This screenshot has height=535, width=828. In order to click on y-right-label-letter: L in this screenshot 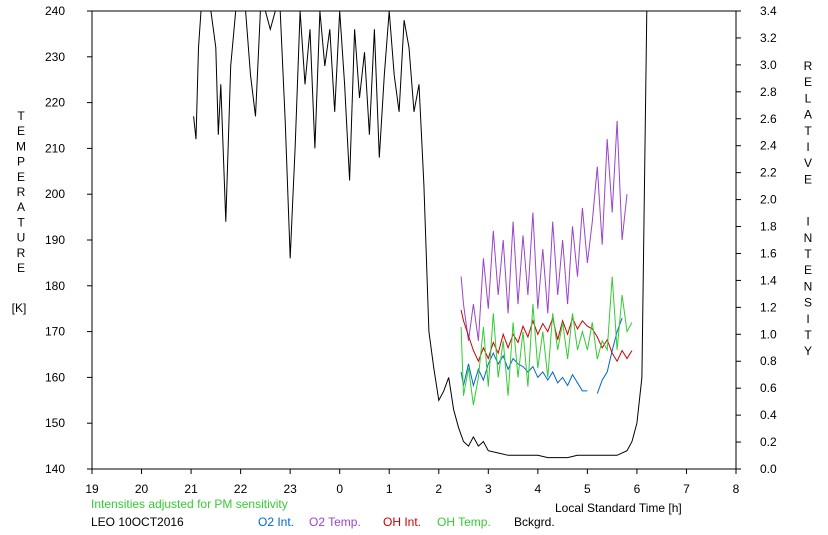, I will do `click(808, 98)`.